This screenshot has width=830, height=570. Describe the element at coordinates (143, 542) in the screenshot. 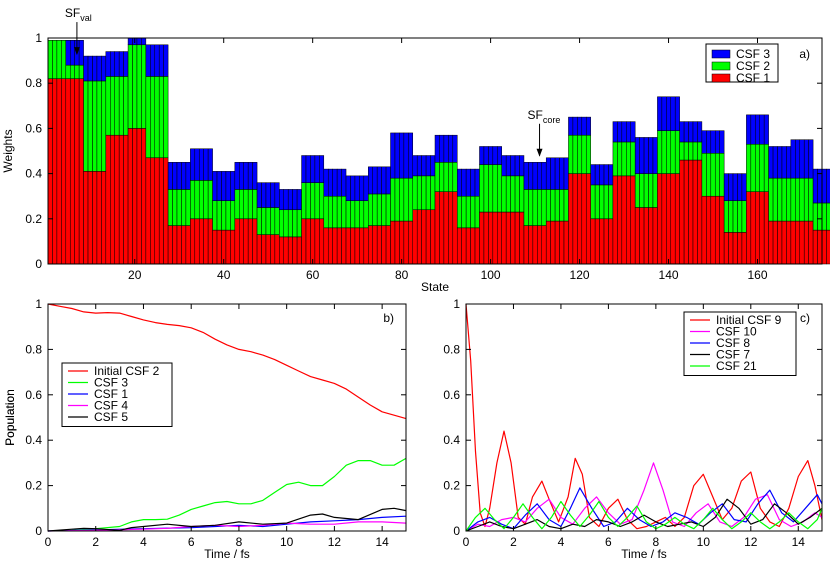

I see `x-tick-label: 4` at that location.